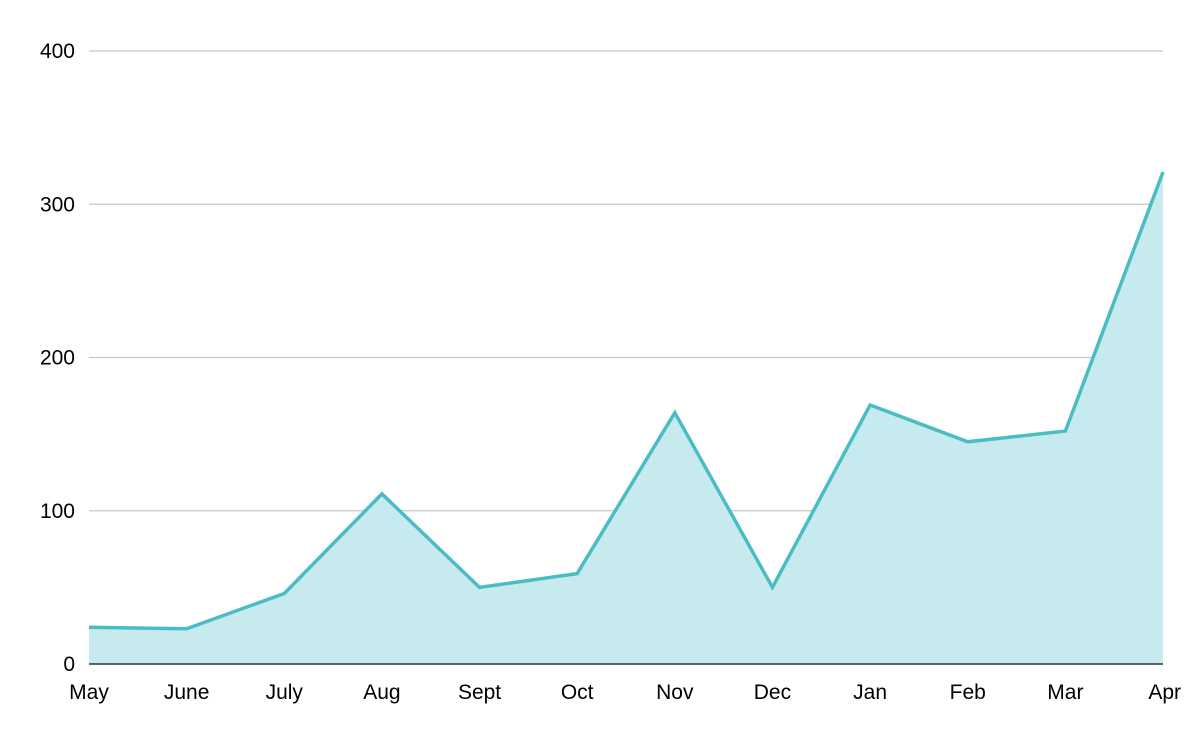  Describe the element at coordinates (57, 204) in the screenshot. I see `y-tick-label: 300` at that location.